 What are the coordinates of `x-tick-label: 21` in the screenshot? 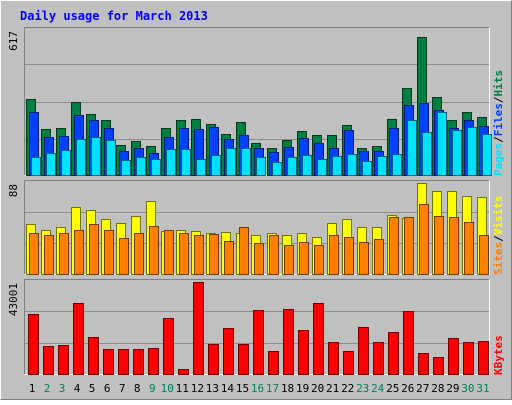 It's located at (332, 388).